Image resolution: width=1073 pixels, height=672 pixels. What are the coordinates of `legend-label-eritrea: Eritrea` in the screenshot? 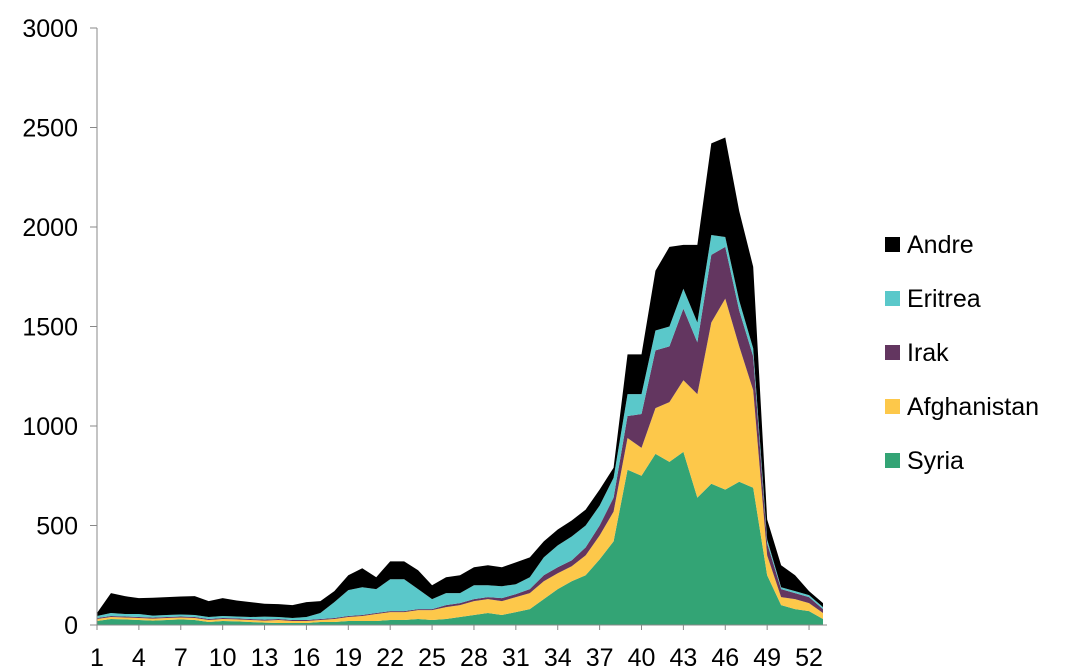 It's located at (944, 299).